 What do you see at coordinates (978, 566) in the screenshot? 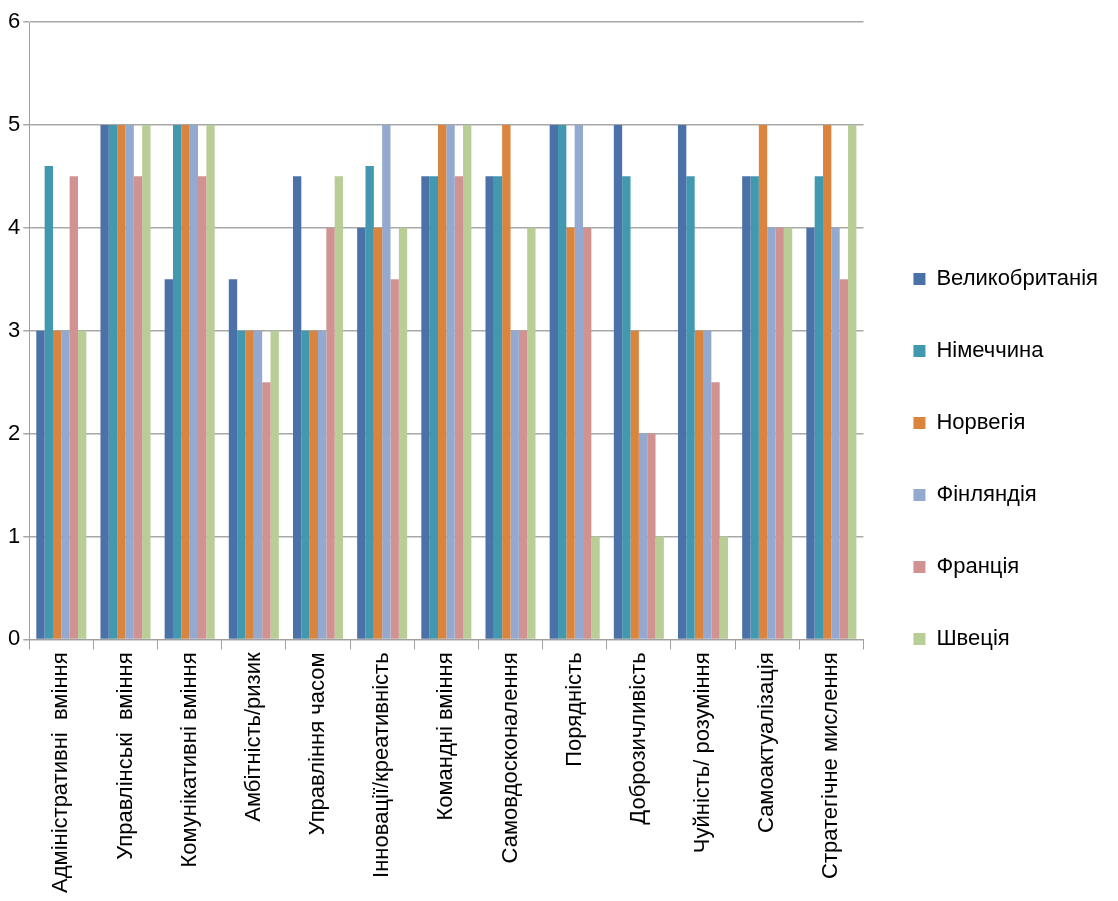
I see `legend-label: Франція` at bounding box center [978, 566].